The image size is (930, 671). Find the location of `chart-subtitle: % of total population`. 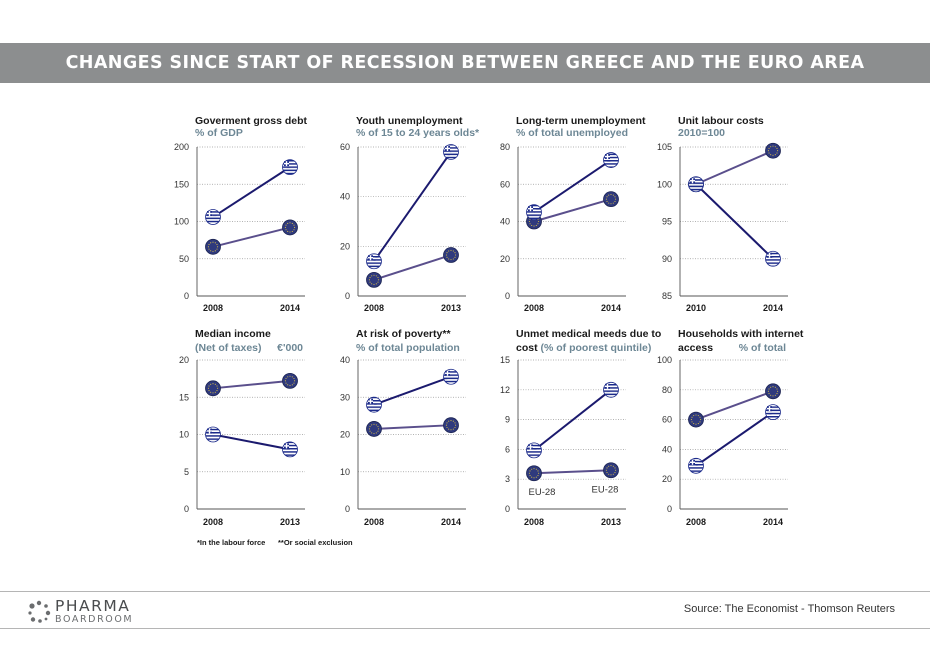

chart-subtitle: % of total population is located at coordinates (408, 348).